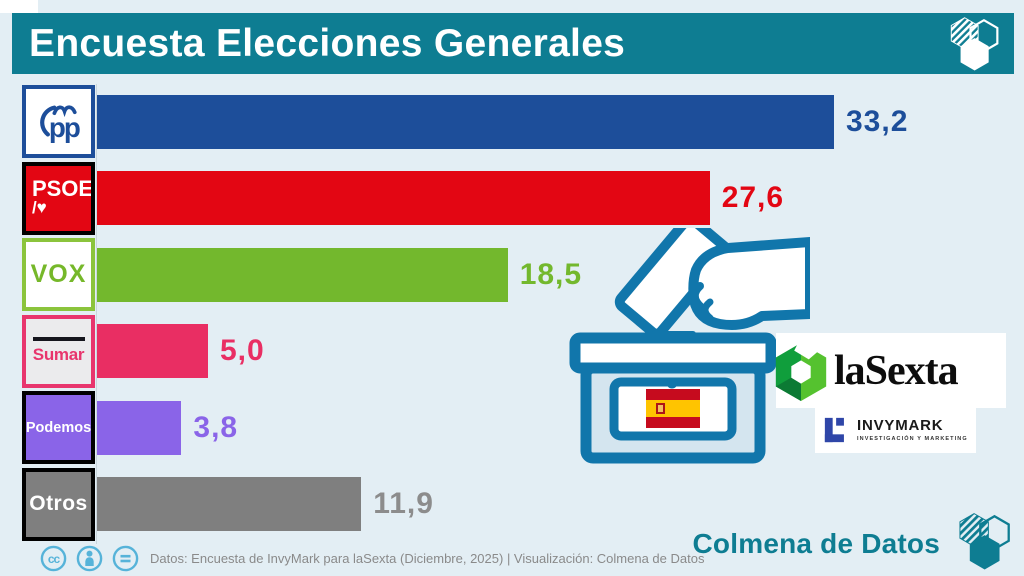  I want to click on value-label-sumar: 5,0, so click(242, 350).